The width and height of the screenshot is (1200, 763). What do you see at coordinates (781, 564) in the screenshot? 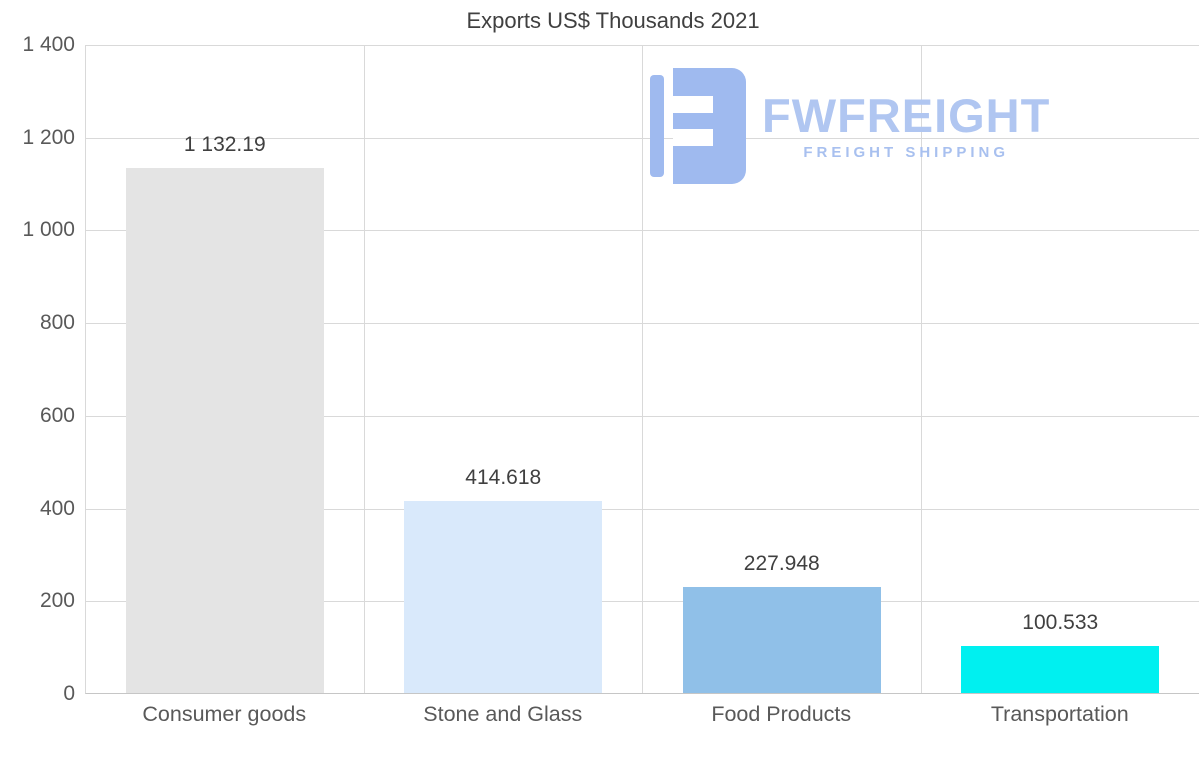
I see `bar-value-label: 227.948` at bounding box center [781, 564].